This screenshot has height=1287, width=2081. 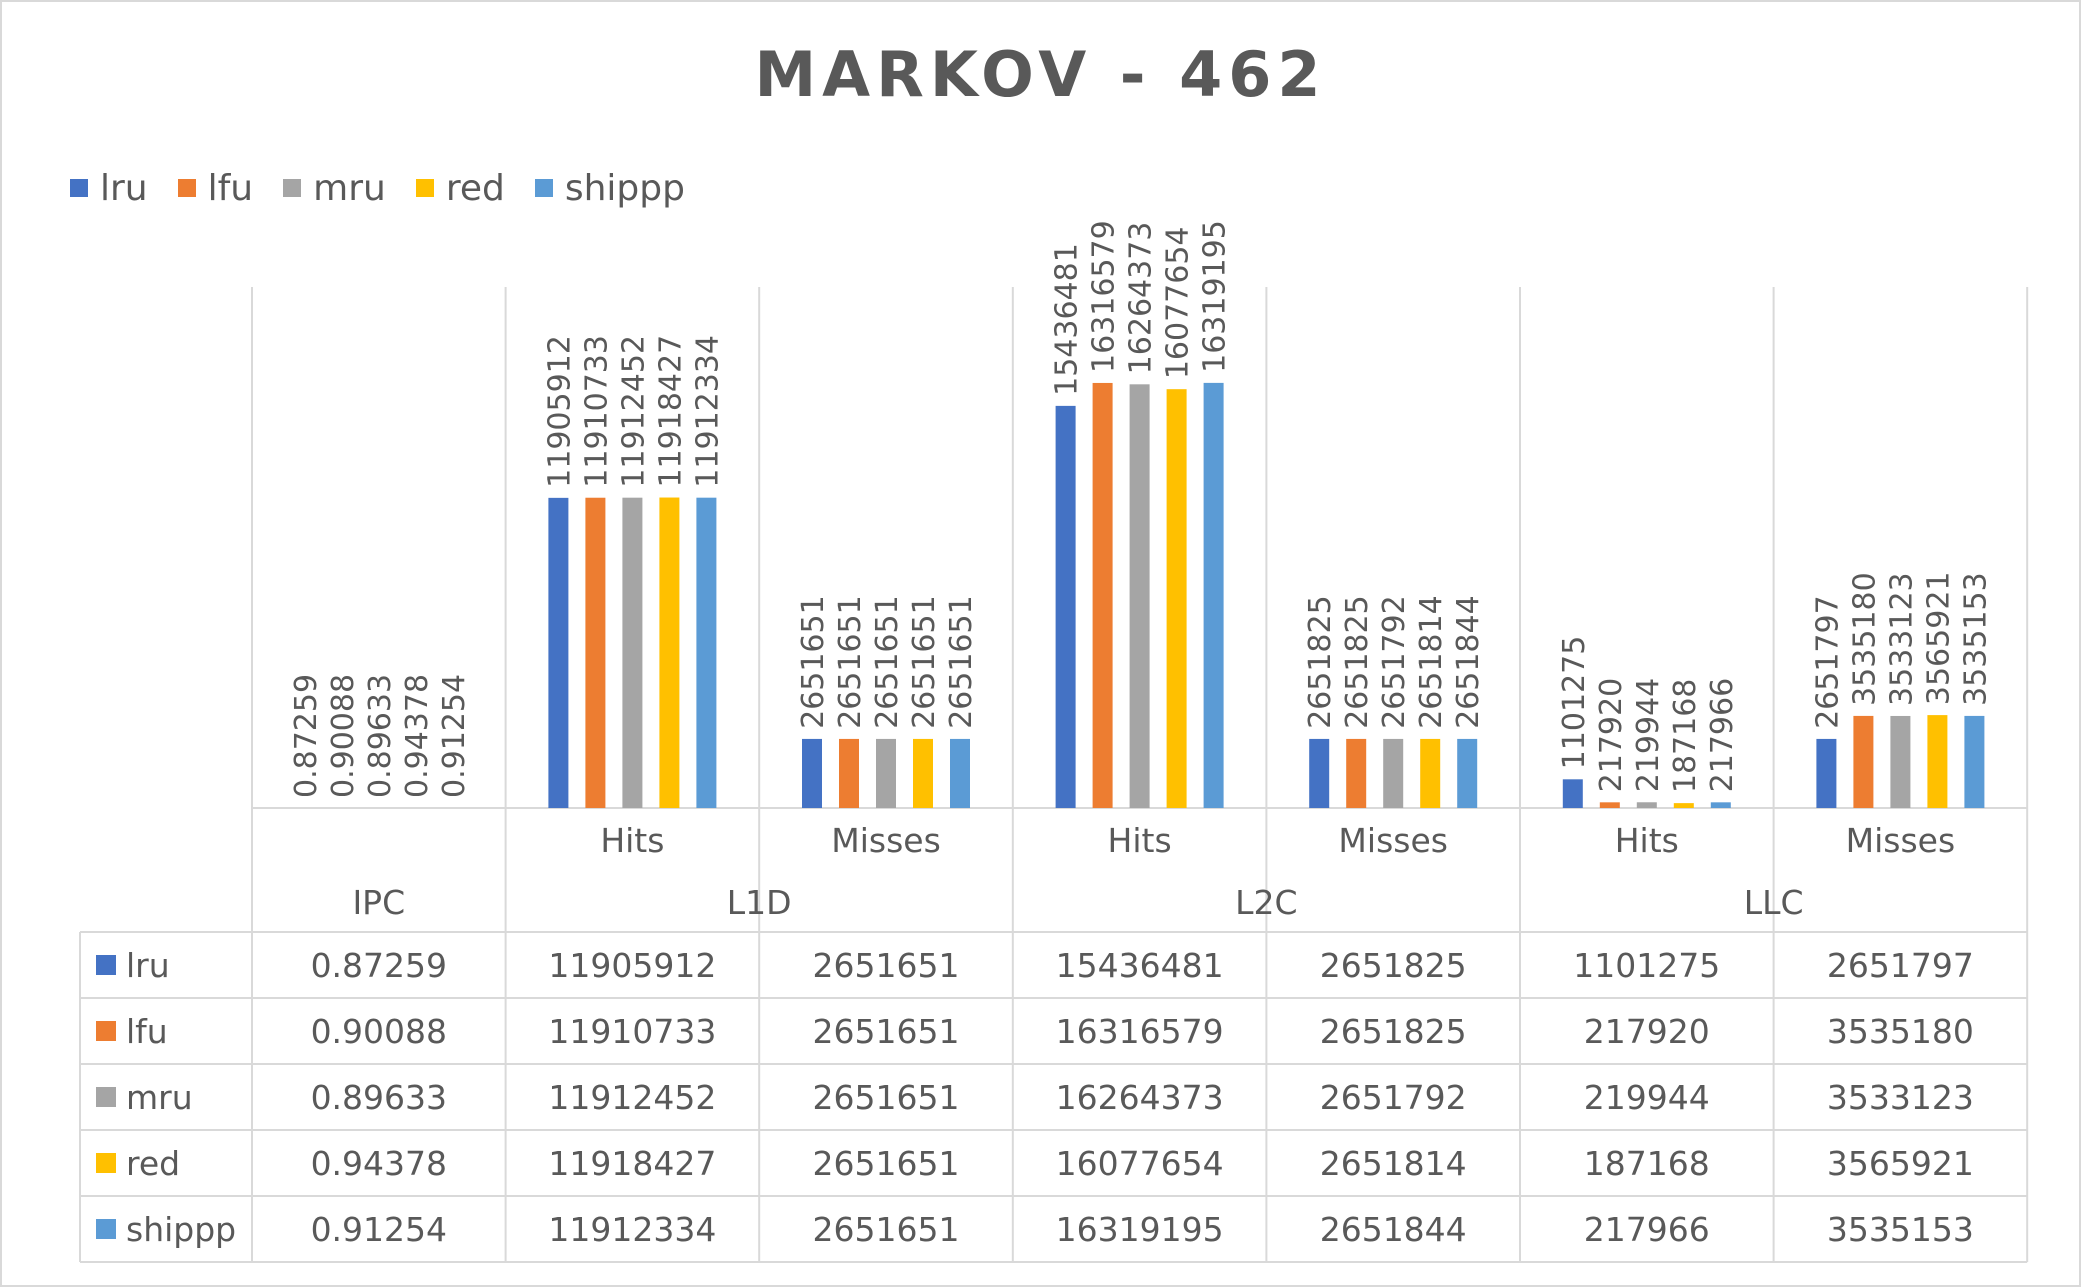 I want to click on bar-red-l1d-hits, so click(x=669, y=652).